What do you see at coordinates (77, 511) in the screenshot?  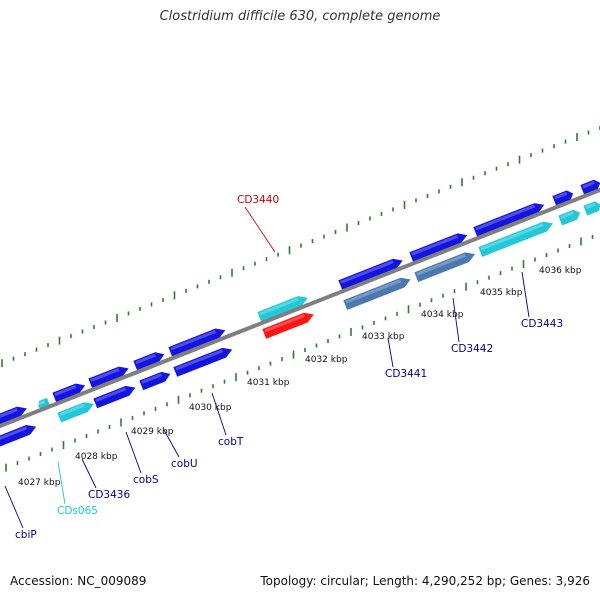 I see `gene-label-cds065: CDs065` at bounding box center [77, 511].